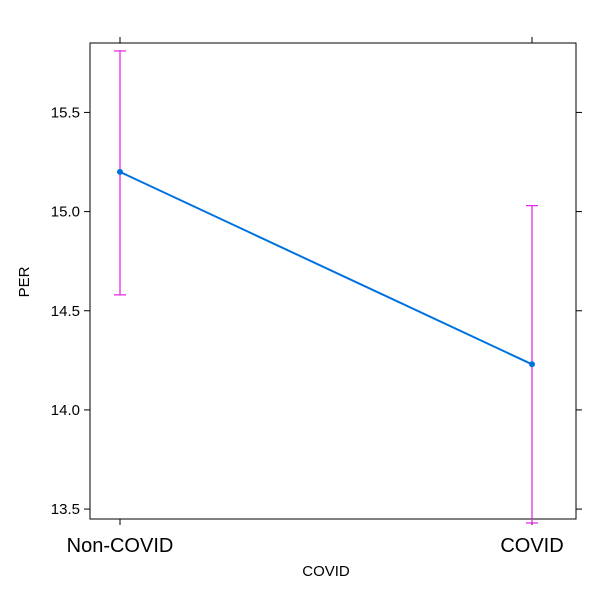 The height and width of the screenshot is (600, 600). What do you see at coordinates (326, 571) in the screenshot?
I see `x-axis-title: COVID` at bounding box center [326, 571].